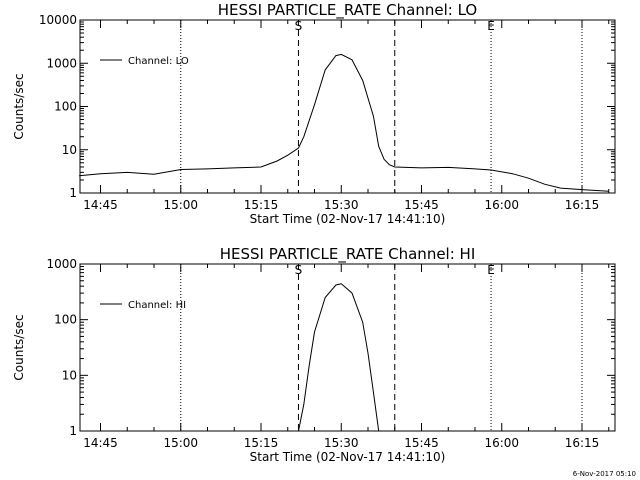 This screenshot has width=640, height=480. Describe the element at coordinates (158, 61) in the screenshot. I see `legend-entry: Channel: LO` at that location.